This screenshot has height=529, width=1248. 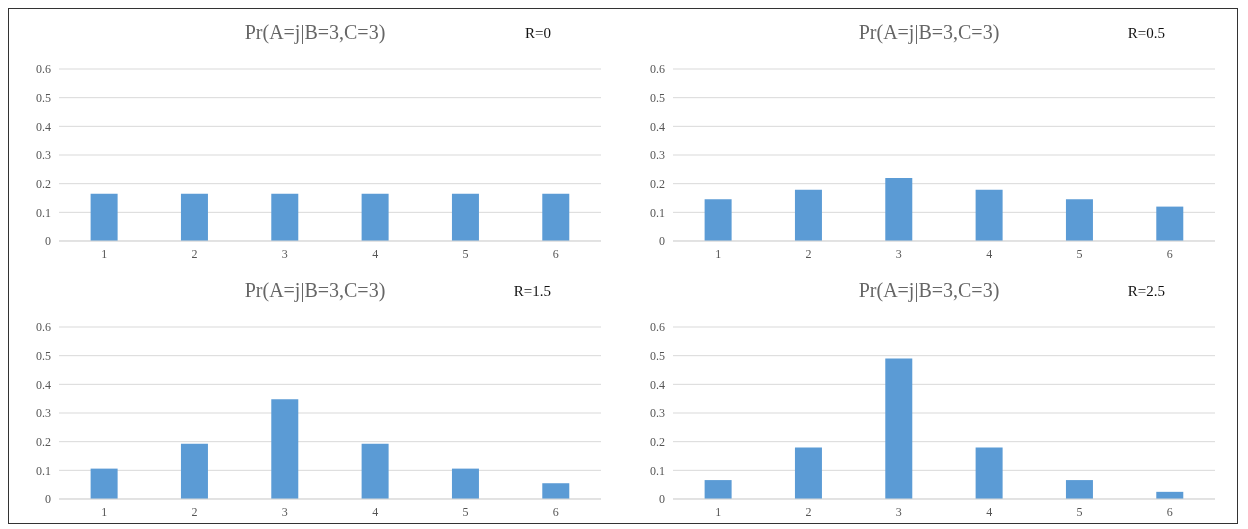 I want to click on text: R=0, so click(x=538, y=33).